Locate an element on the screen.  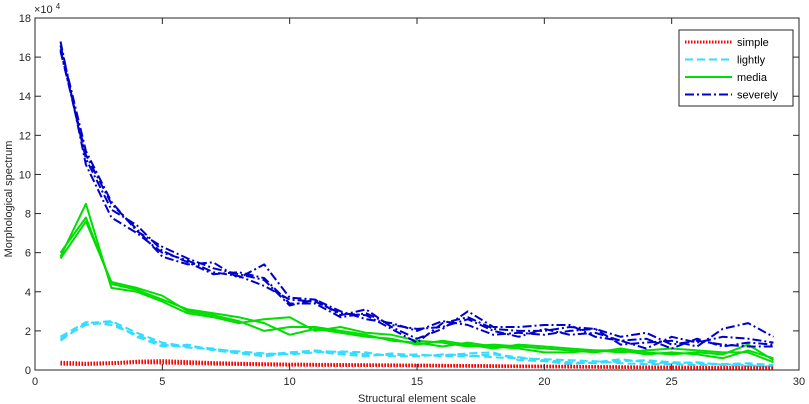
legend-label-lightly: lightly is located at coordinates (751, 61).